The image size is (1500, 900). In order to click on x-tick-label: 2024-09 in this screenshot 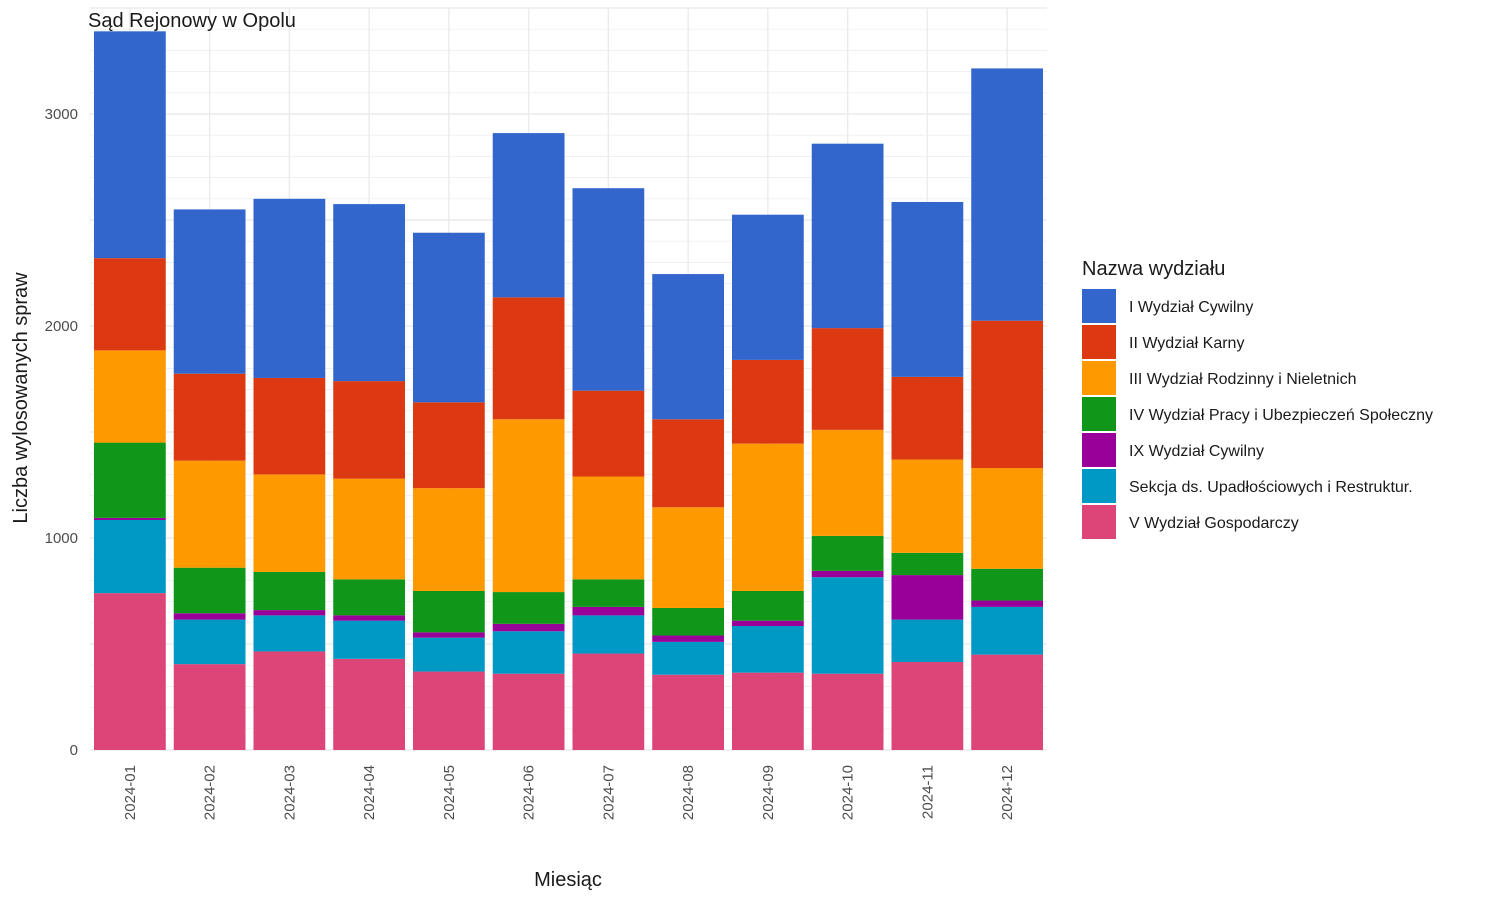, I will do `click(768, 792)`.